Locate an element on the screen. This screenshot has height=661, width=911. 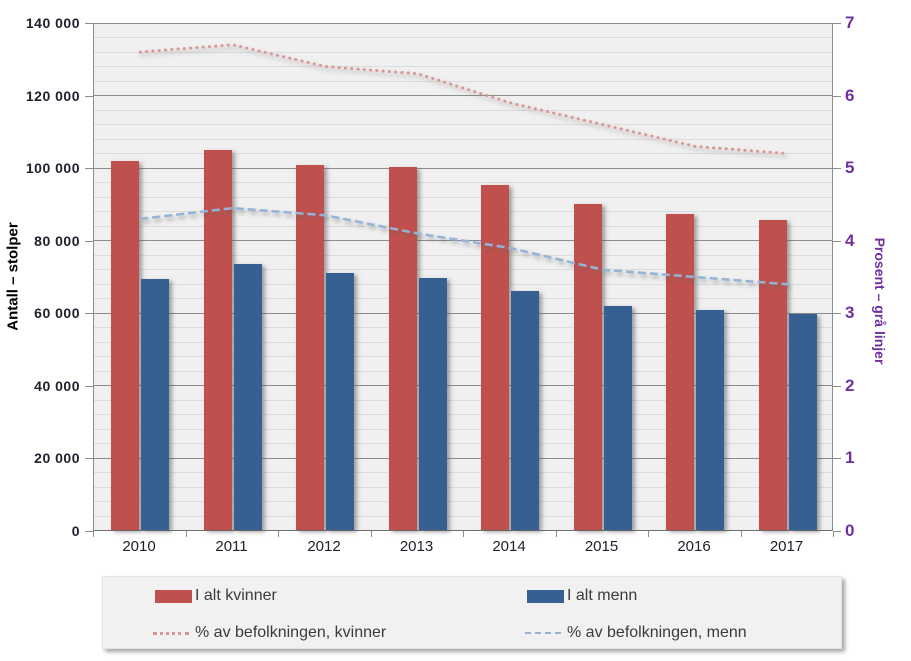
left-tick-label: 80 000 is located at coordinates (57, 240).